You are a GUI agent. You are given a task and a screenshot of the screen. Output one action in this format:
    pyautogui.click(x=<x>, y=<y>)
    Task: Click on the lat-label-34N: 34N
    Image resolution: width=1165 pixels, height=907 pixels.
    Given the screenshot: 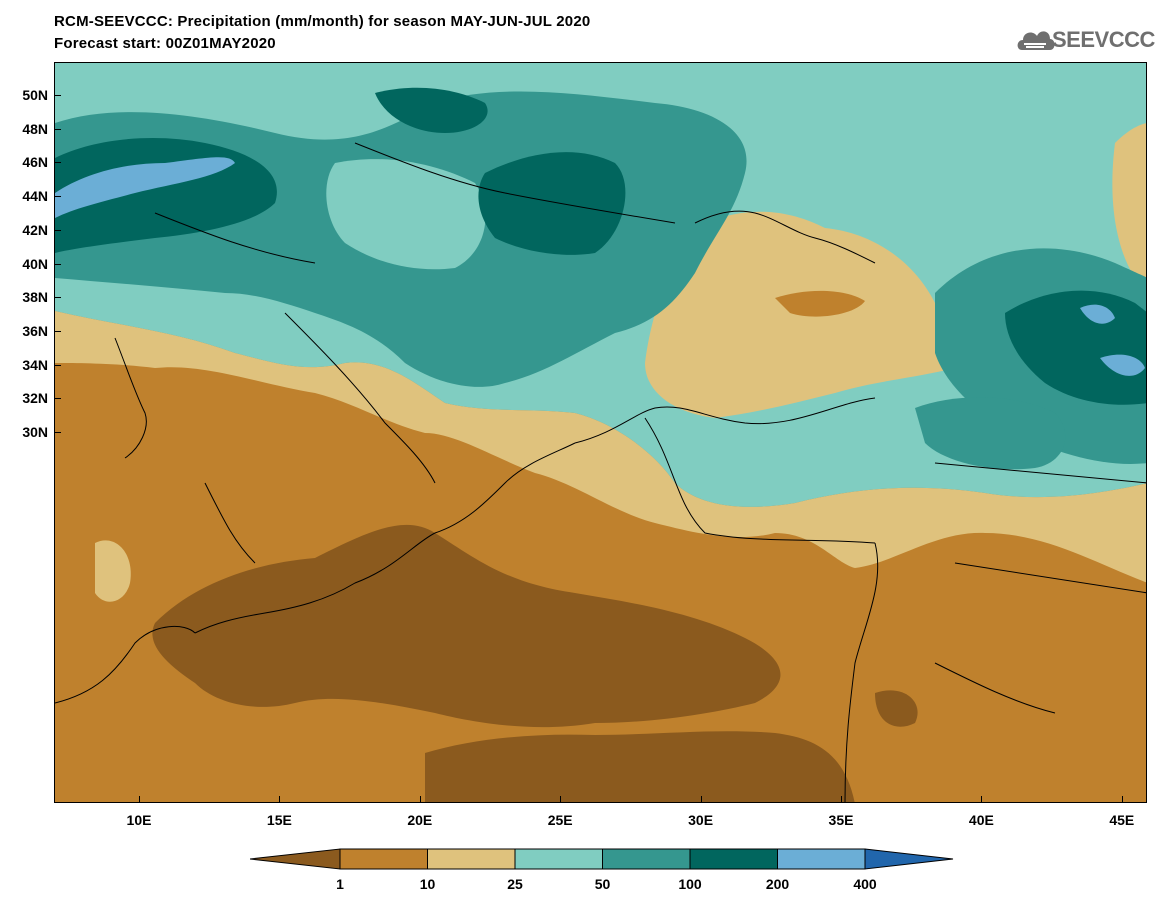 What is the action you would take?
    pyautogui.click(x=35, y=364)
    